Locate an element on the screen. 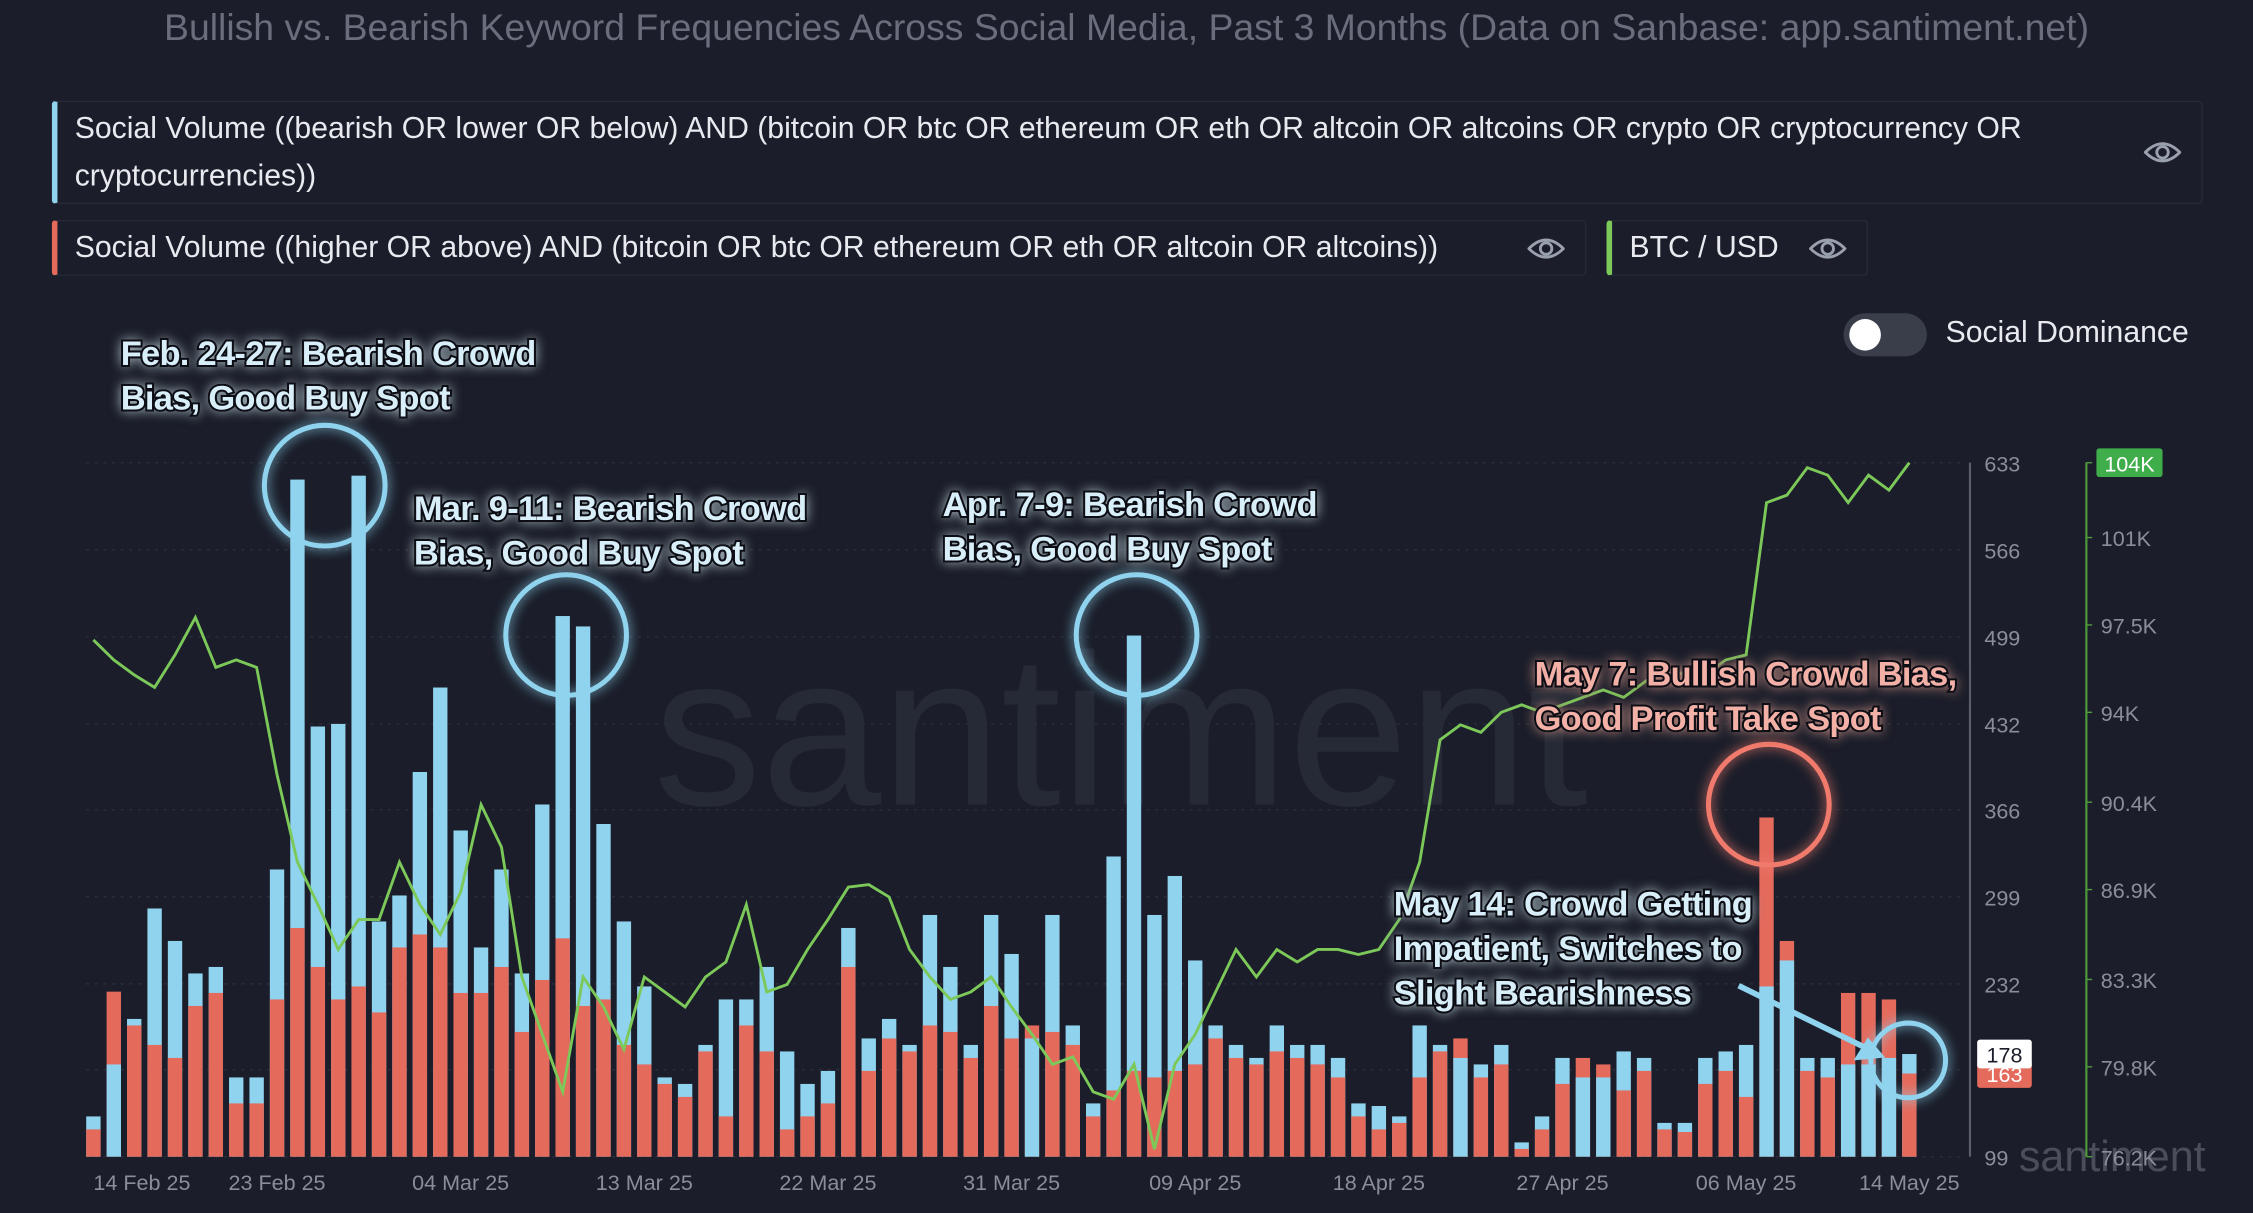  y2-tick-label: 83.3K is located at coordinates (2129, 980).